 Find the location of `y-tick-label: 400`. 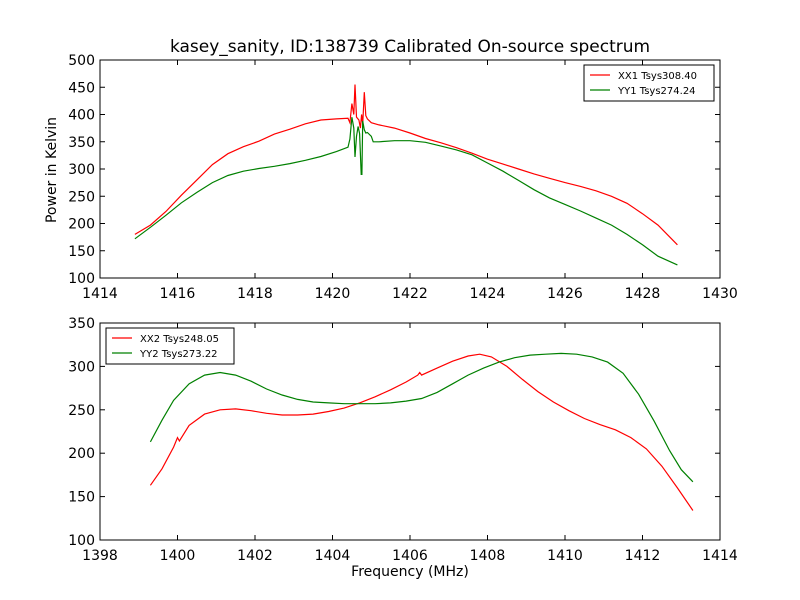

y-tick-label: 400 is located at coordinates (81, 116).